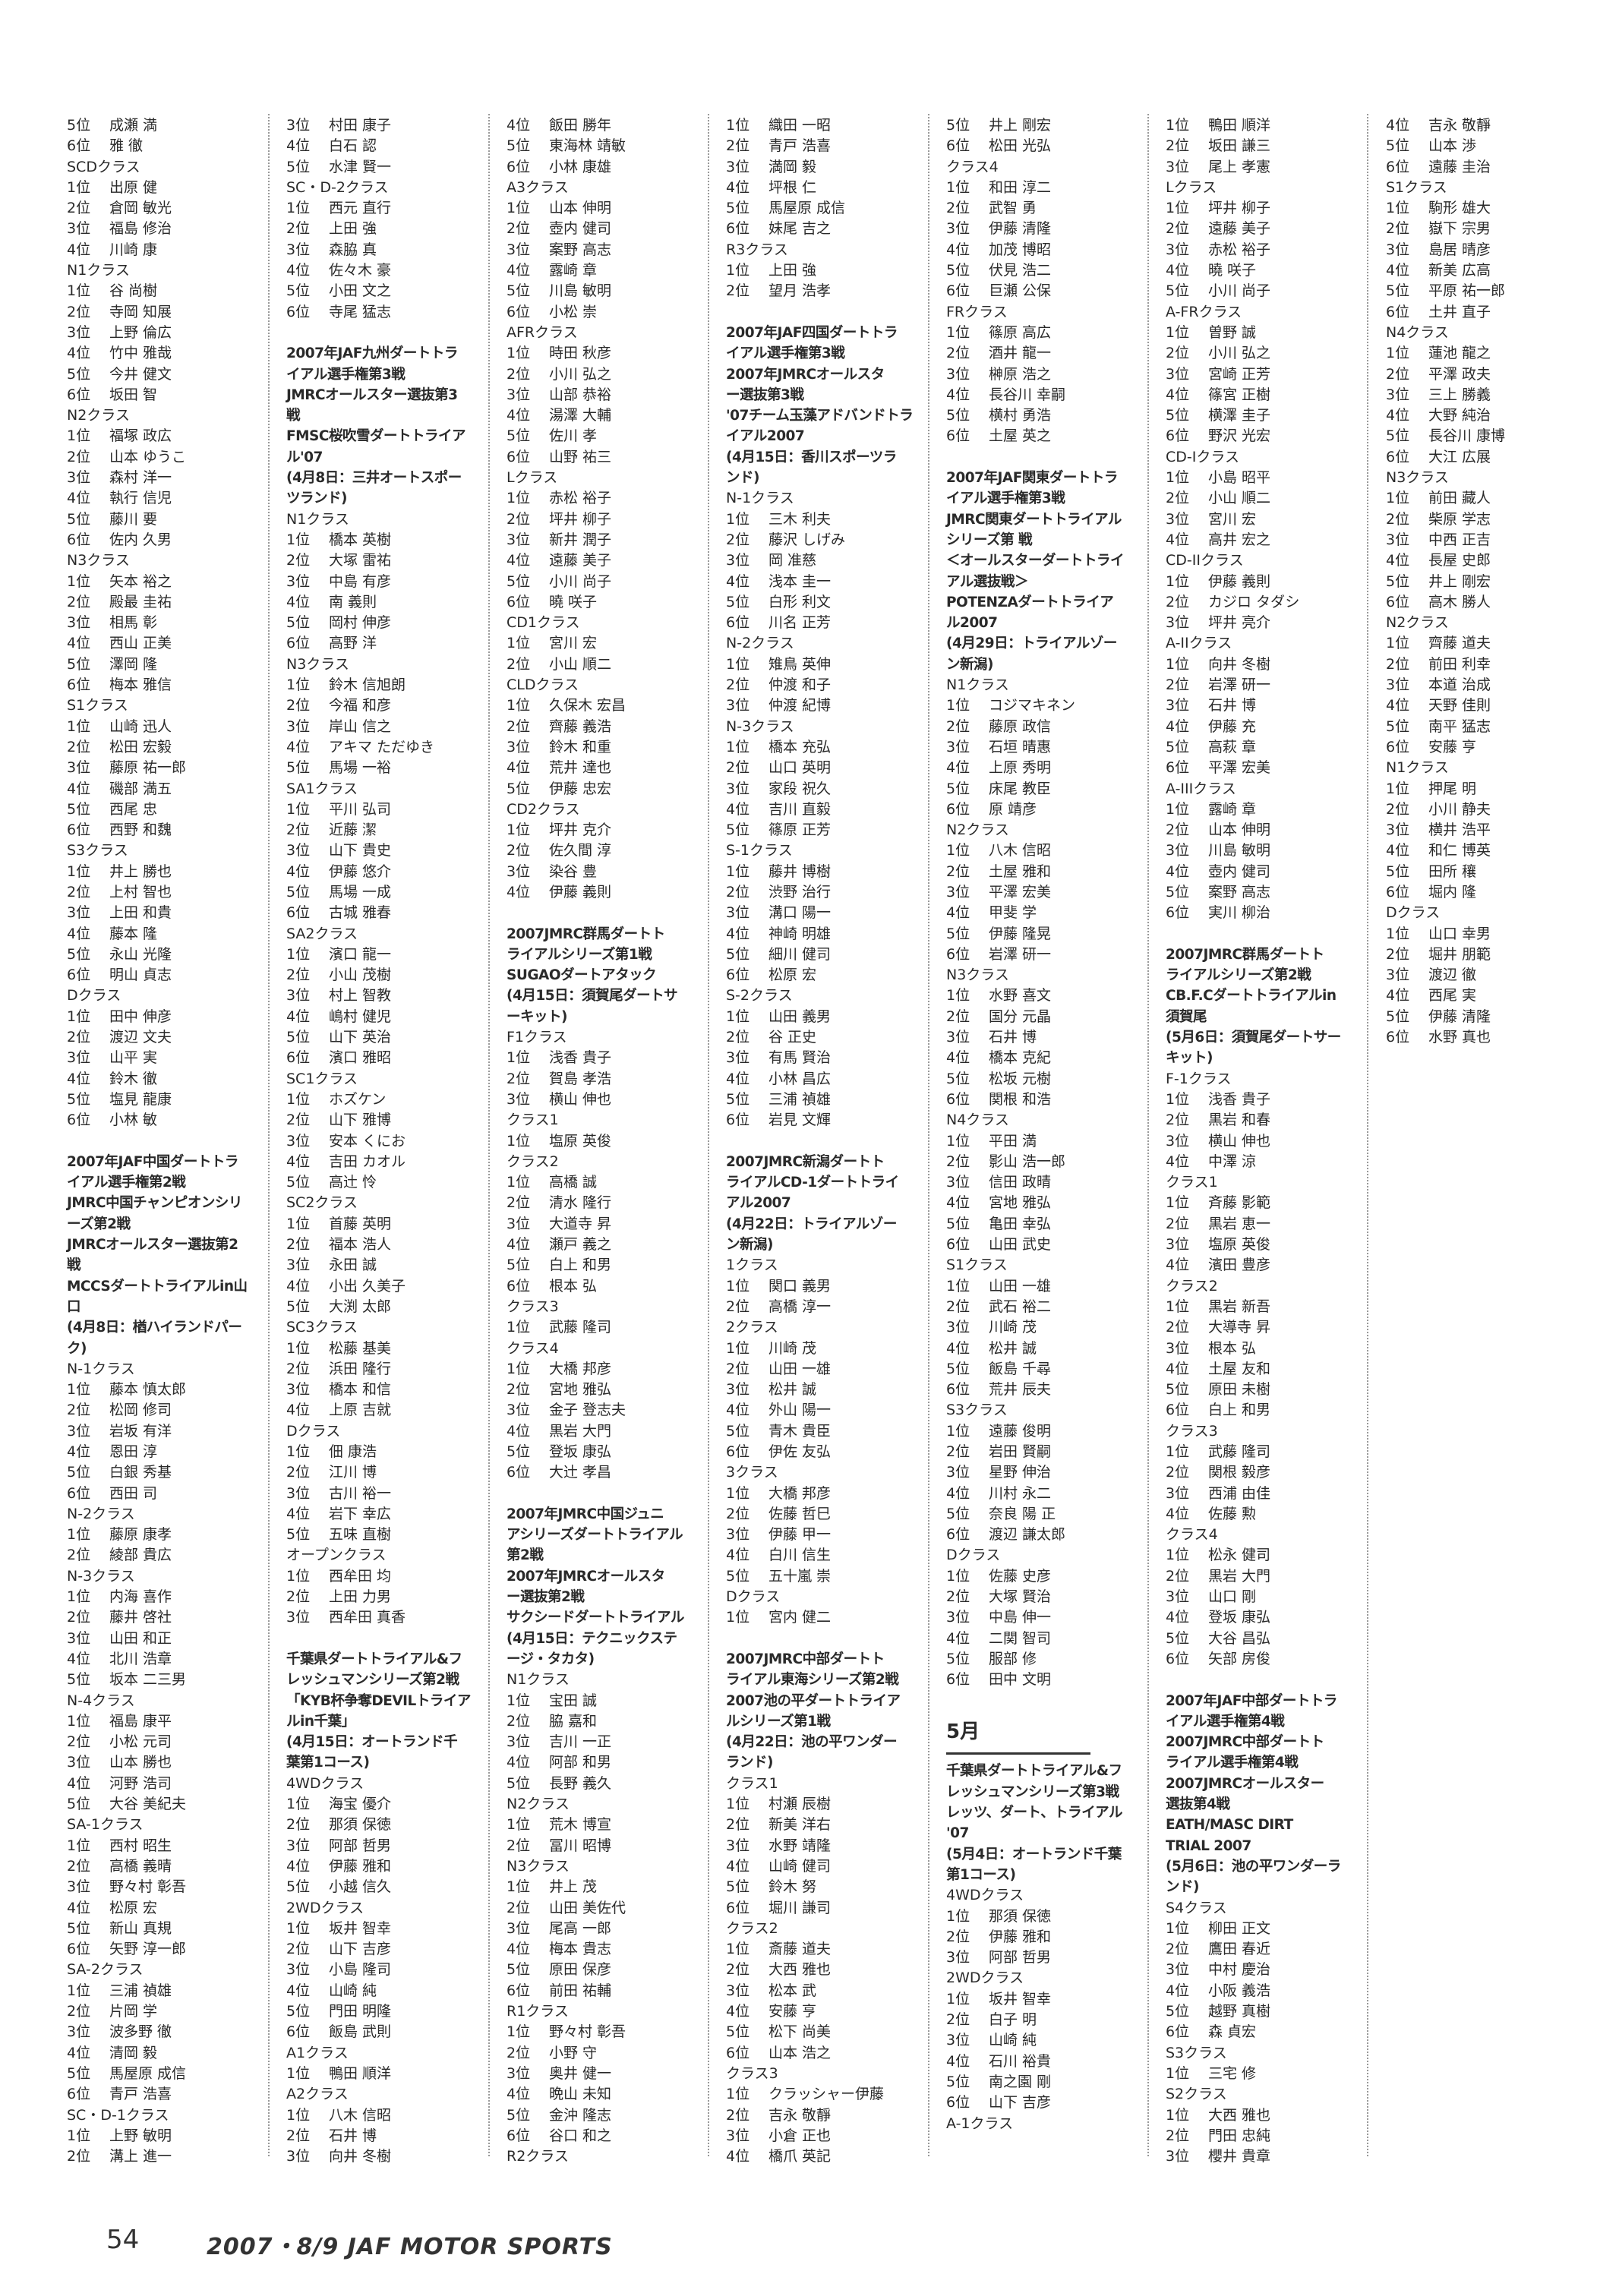  Describe the element at coordinates (360, 1535) in the screenshot. I see `driver-name: 五味 直樹` at that location.